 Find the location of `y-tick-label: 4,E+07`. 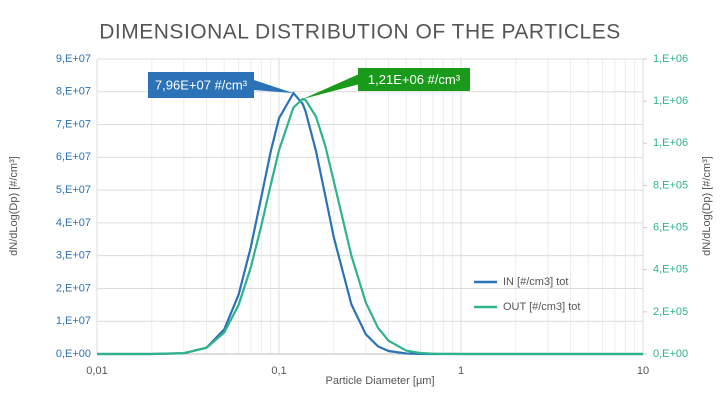

y-tick-label: 4,E+07 is located at coordinates (73, 223).